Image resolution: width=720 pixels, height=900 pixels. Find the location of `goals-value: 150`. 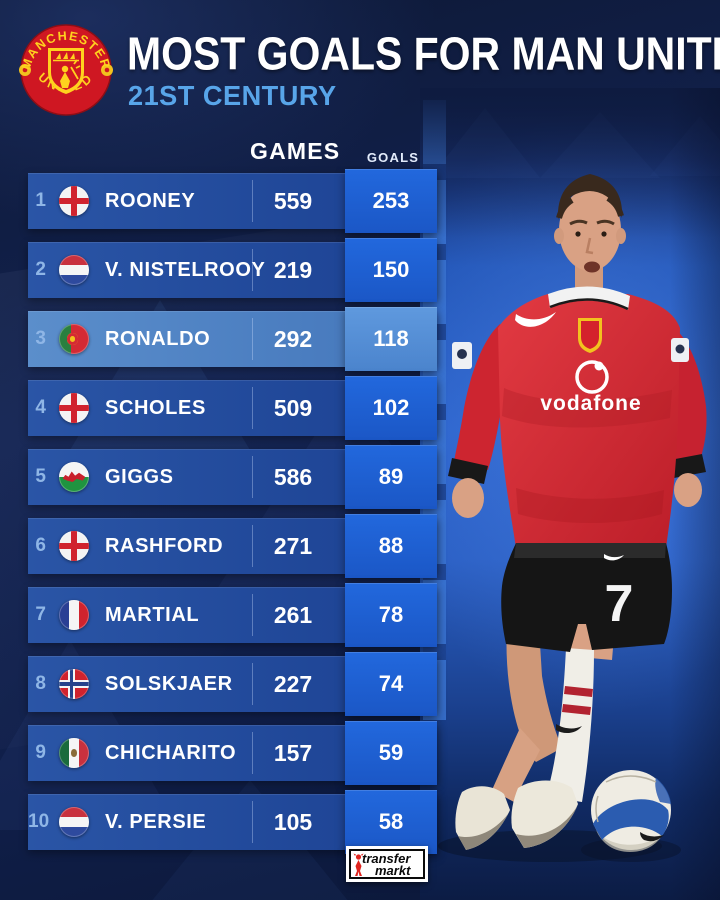

goals-value: 150 is located at coordinates (391, 270).